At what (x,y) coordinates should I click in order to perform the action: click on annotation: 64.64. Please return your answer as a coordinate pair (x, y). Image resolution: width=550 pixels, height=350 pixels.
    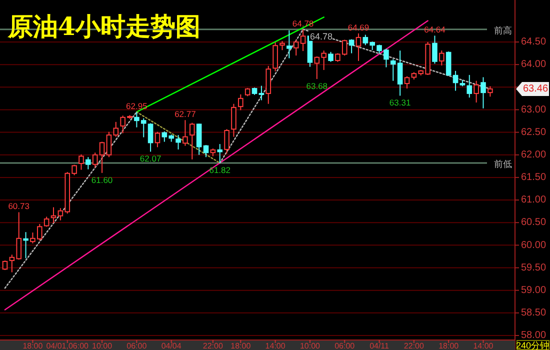
    Looking at the image, I should click on (435, 29).